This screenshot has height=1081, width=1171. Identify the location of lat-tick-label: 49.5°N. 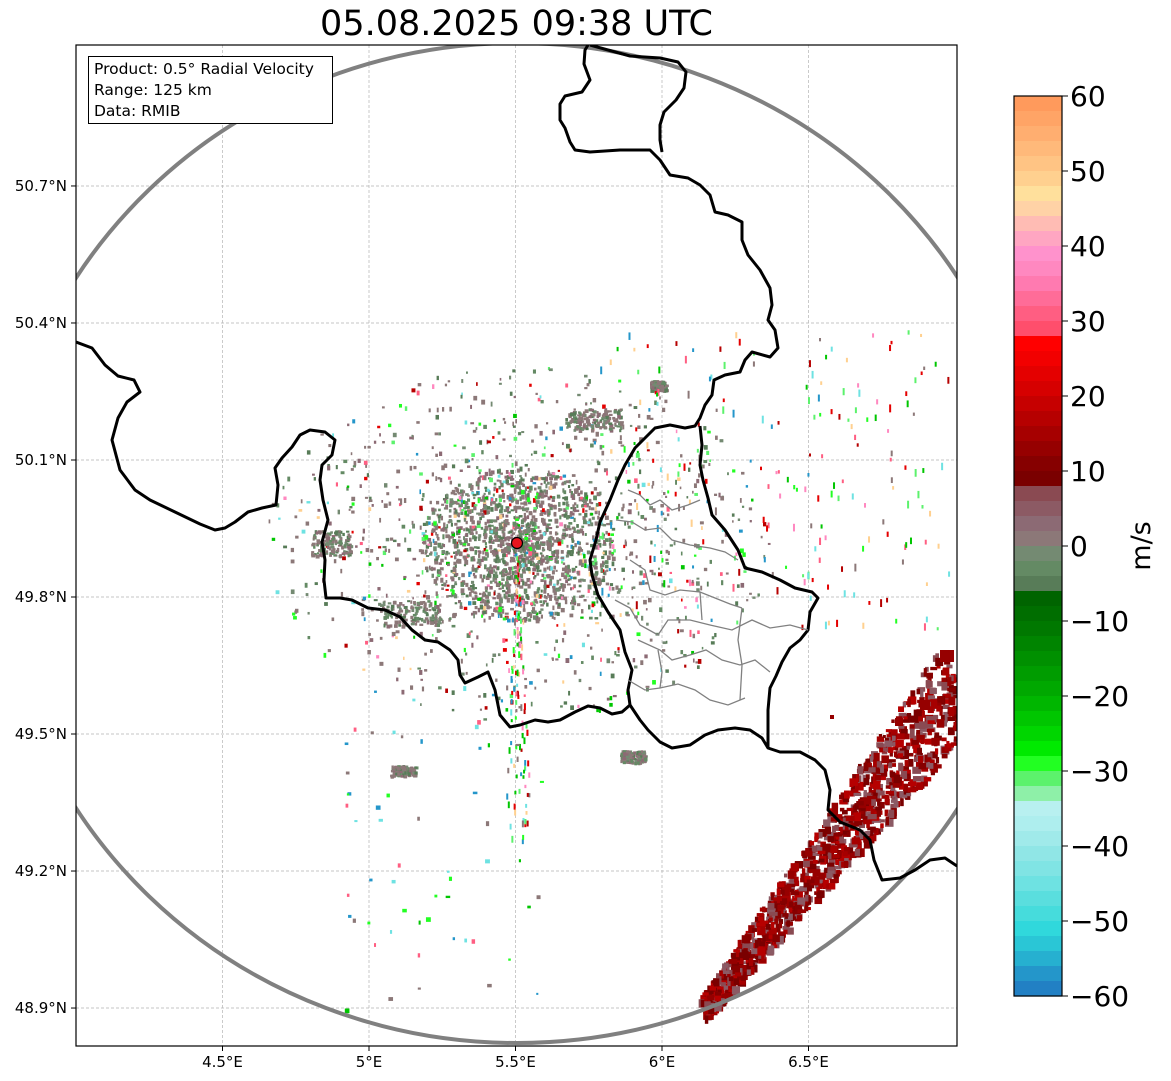
(41, 734).